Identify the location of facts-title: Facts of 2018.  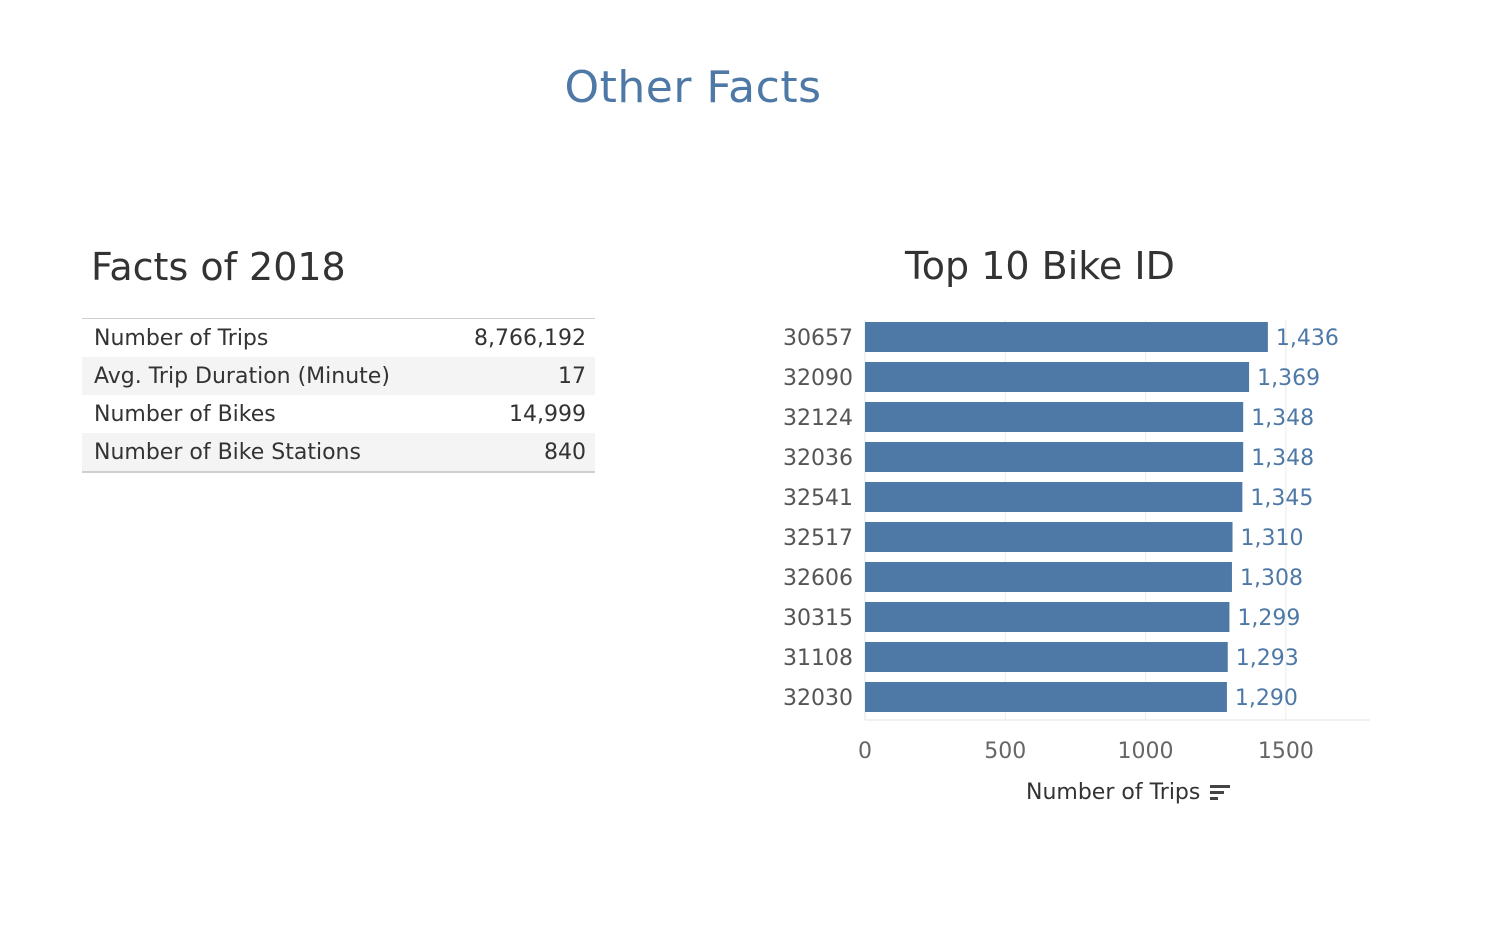
(218, 267).